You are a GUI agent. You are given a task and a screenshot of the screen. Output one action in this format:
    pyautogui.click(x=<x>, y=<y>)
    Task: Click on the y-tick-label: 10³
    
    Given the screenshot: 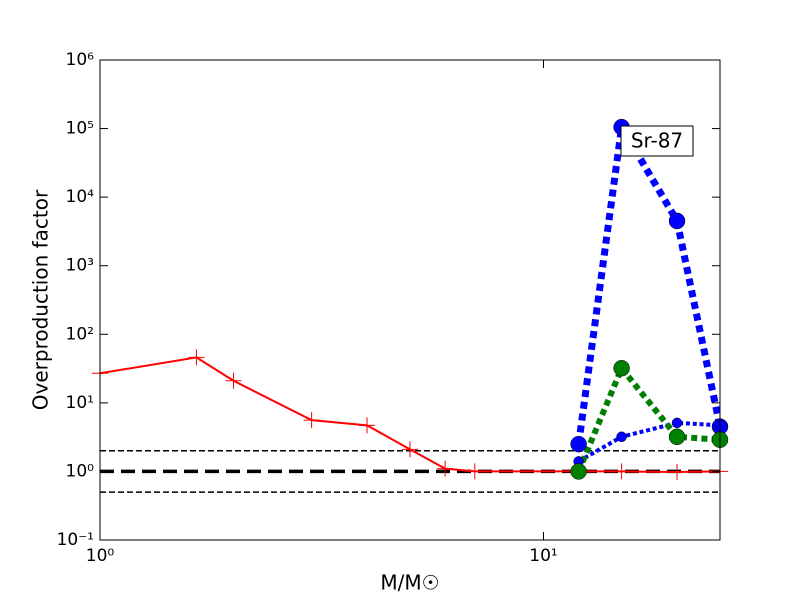 What is the action you would take?
    pyautogui.click(x=80, y=266)
    